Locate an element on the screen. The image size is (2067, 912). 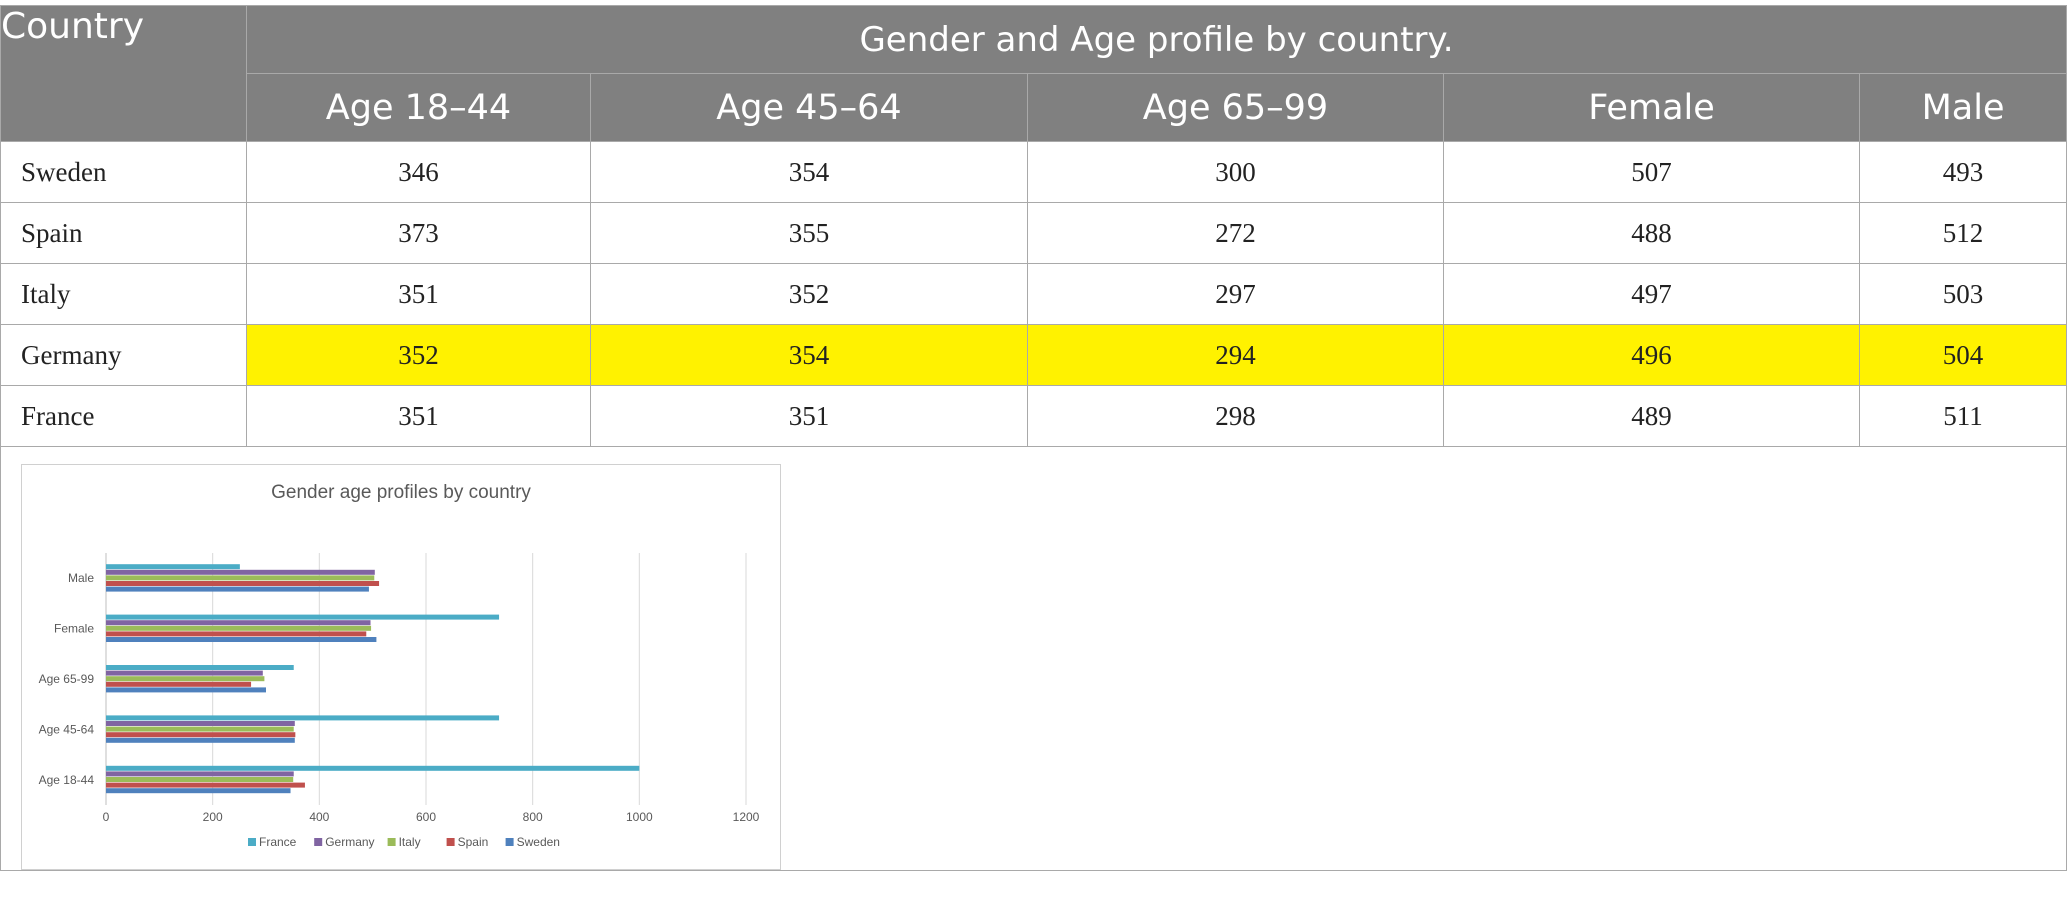
value-cell: 493 is located at coordinates (1962, 172).